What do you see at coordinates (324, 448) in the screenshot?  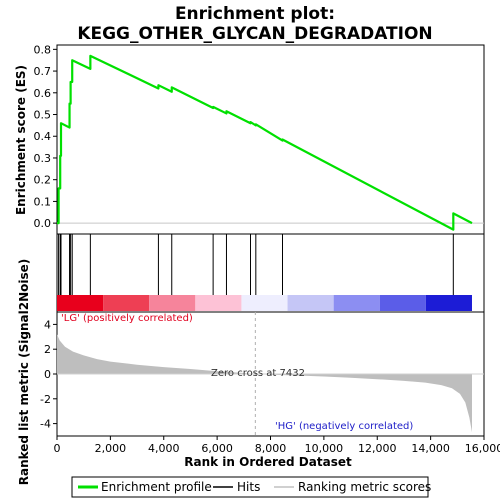 I see `x-tick-label: 10,000` at bounding box center [324, 448].